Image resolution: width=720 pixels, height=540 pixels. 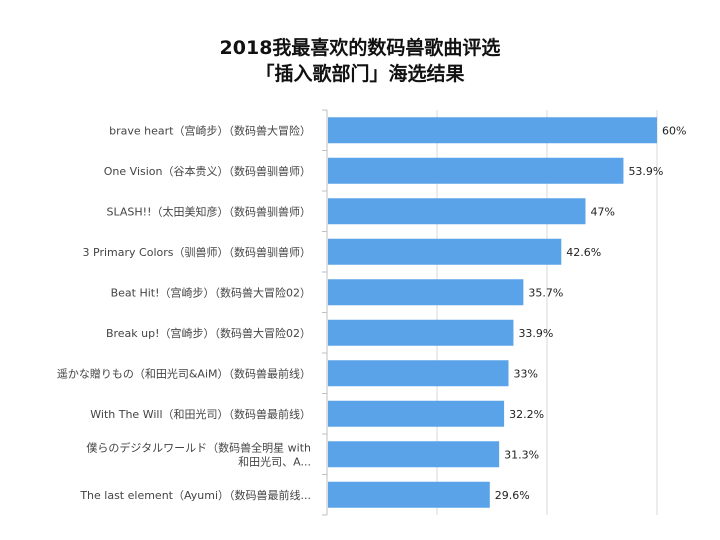 I want to click on data-label: 47%, so click(x=603, y=211).